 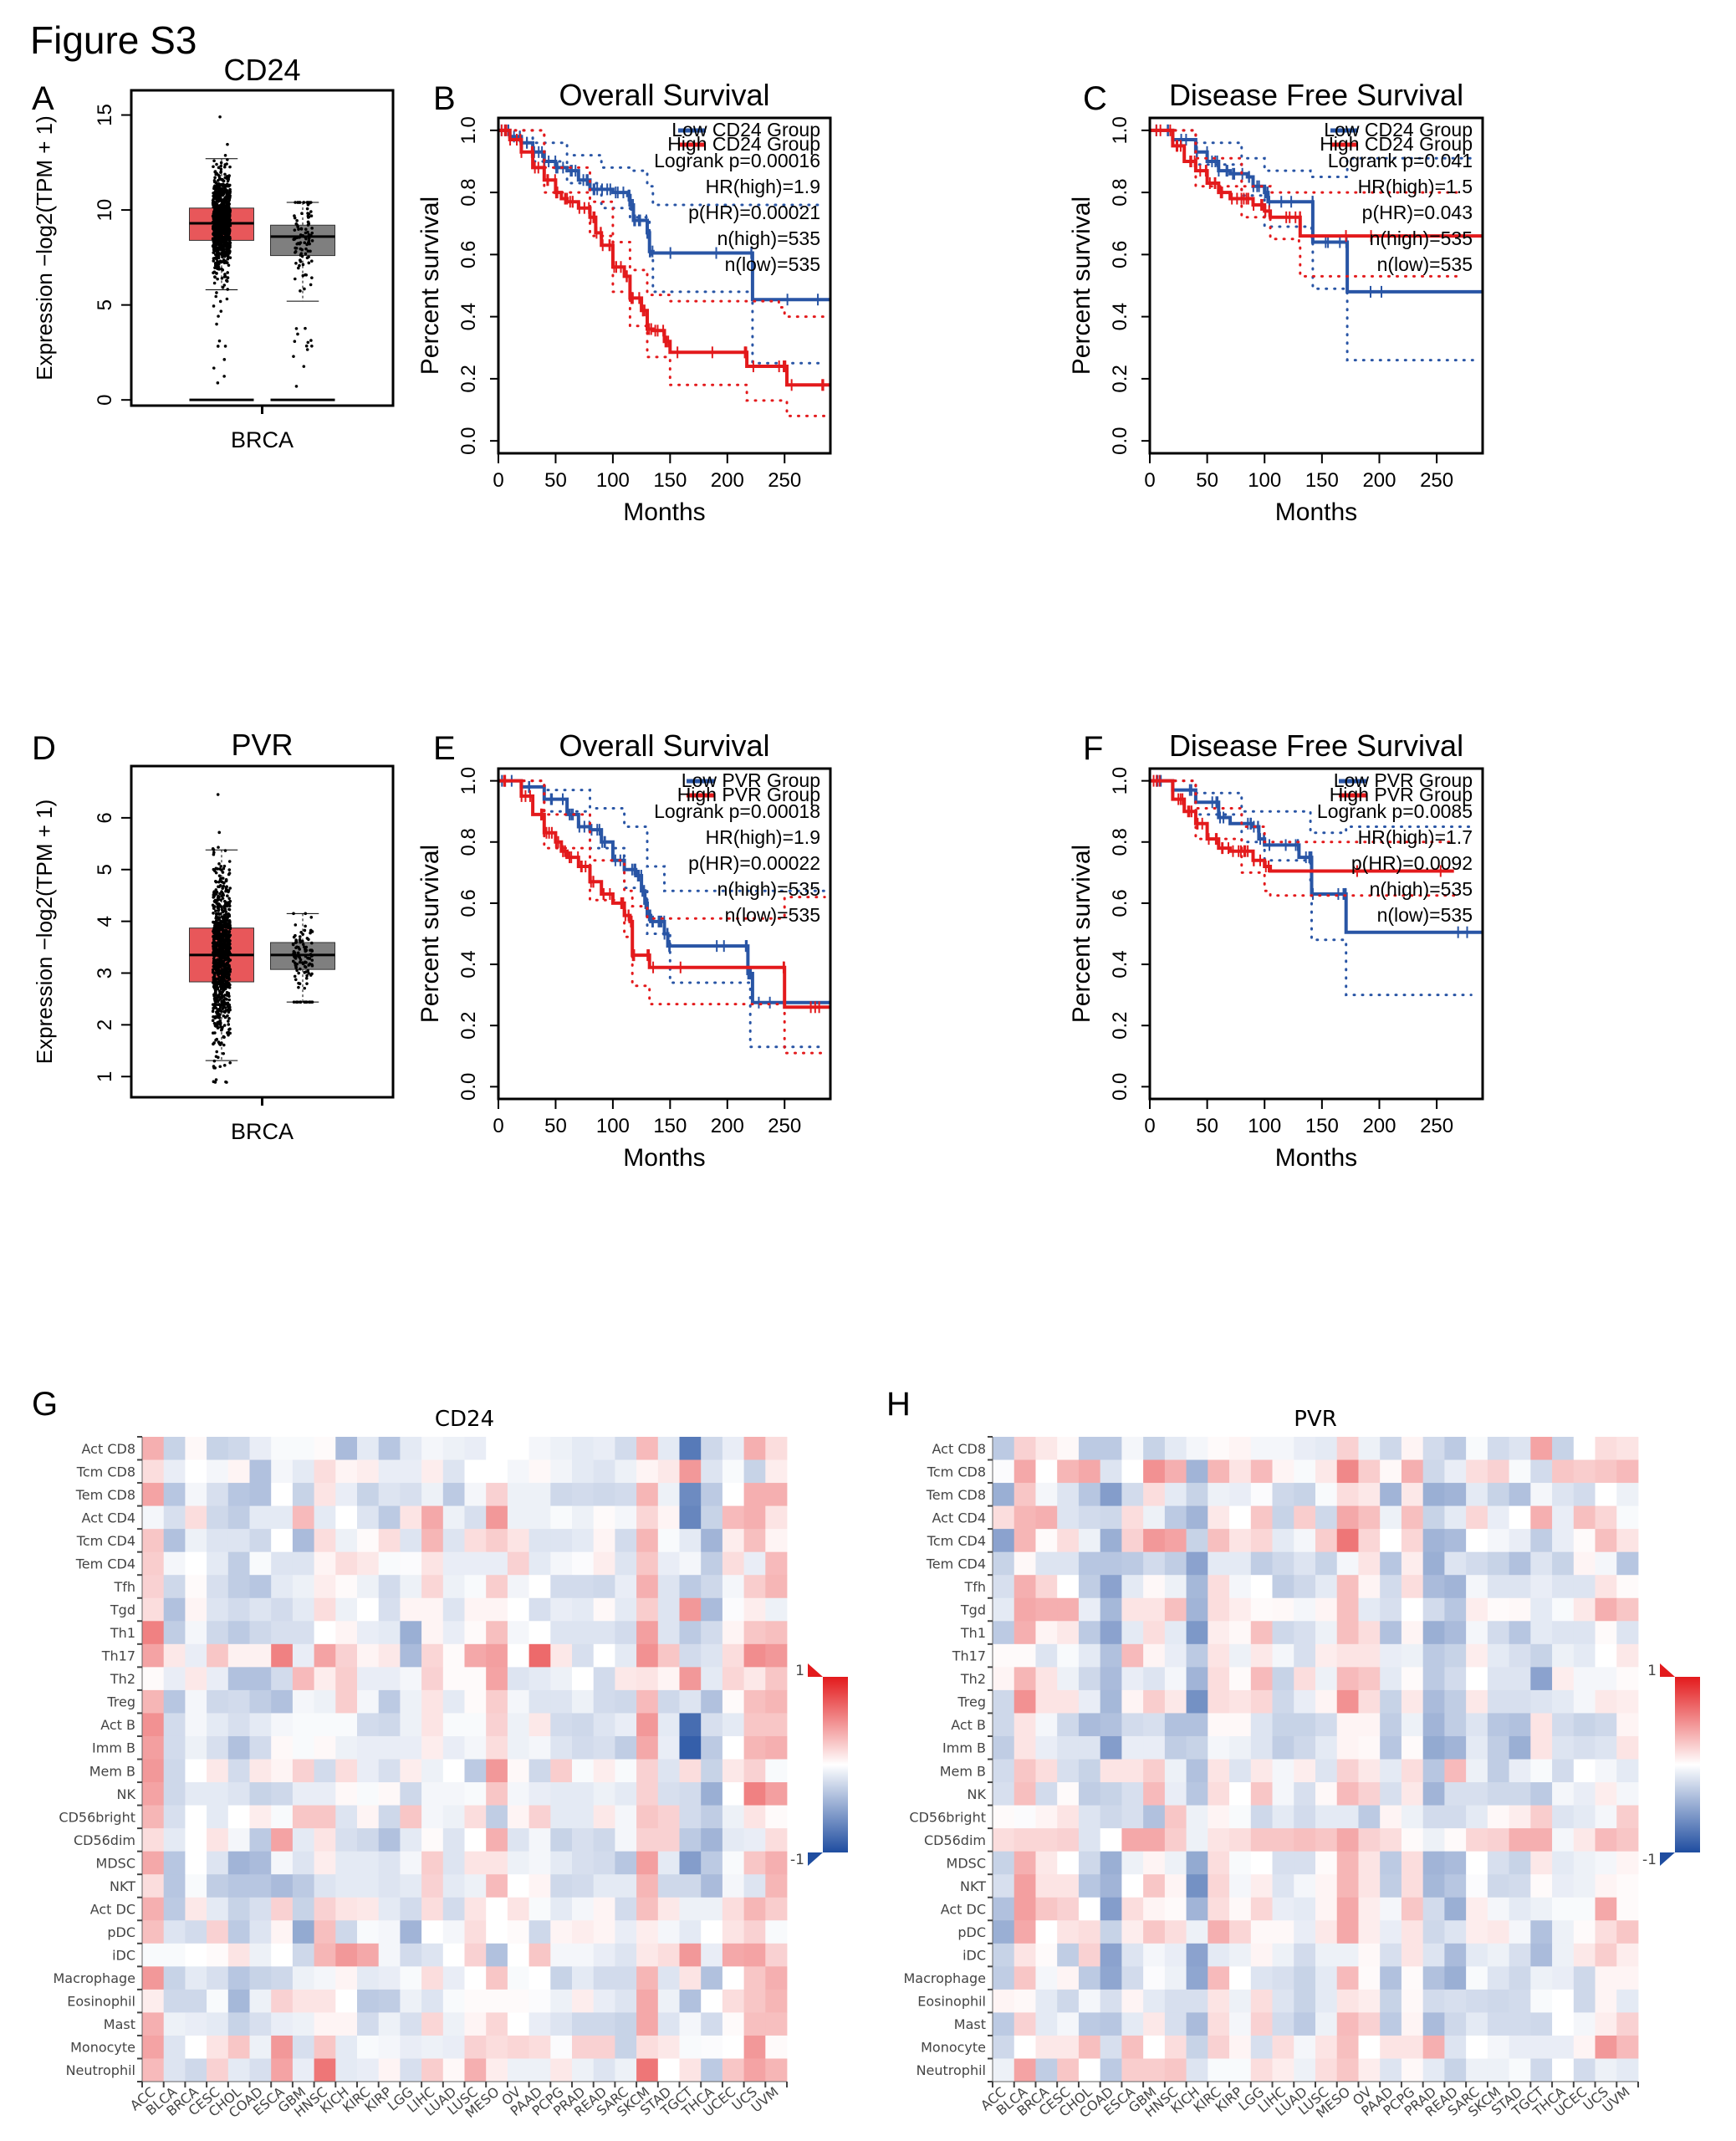 I want to click on stat-label: Logrank p=0.00016, so click(x=737, y=160).